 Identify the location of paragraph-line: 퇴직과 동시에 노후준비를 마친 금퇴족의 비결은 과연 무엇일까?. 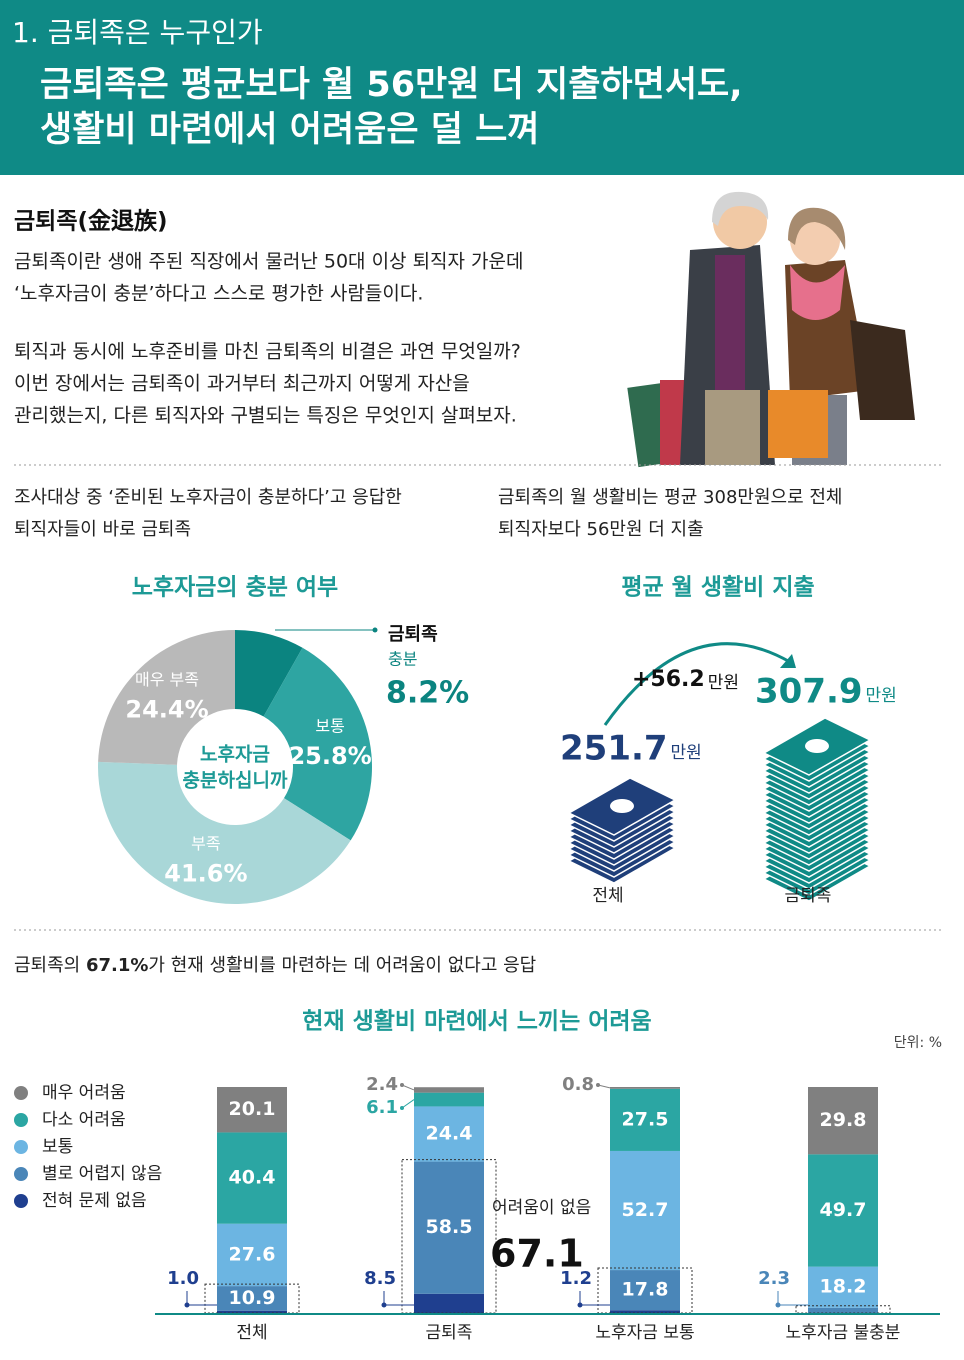
(267, 352).